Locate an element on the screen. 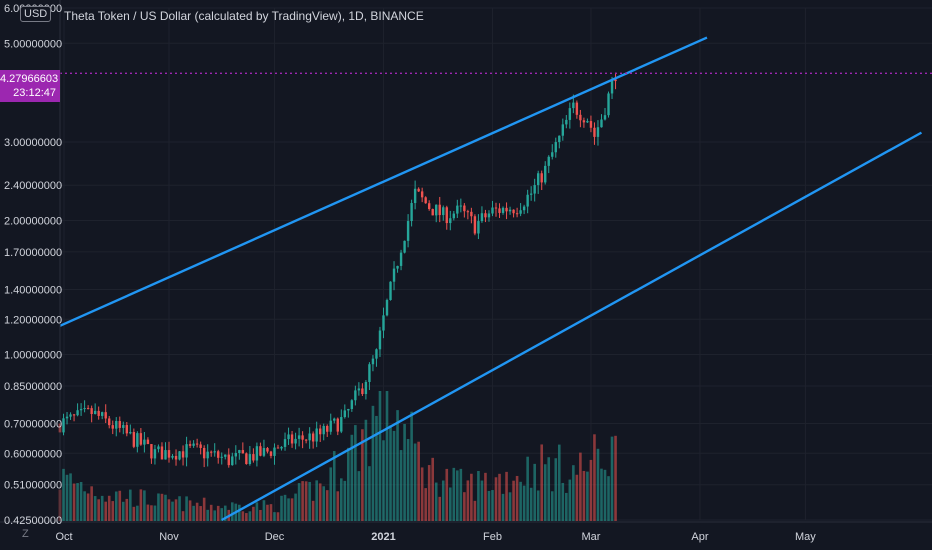 This screenshot has width=932, height=550. price-tick-label: 0.42500000 is located at coordinates (33, 521).